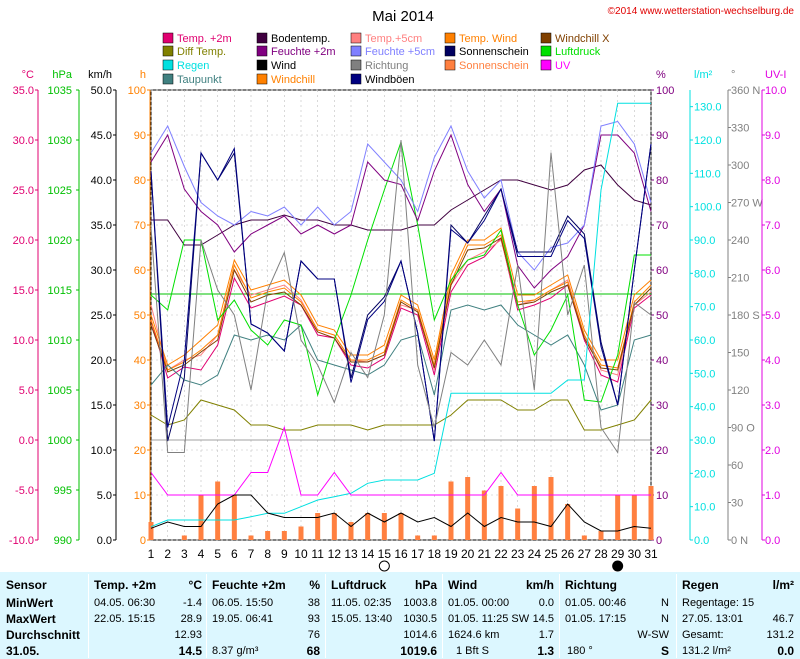 The image size is (800, 659). I want to click on pressure-min-value: 1003.8, so click(420, 603).